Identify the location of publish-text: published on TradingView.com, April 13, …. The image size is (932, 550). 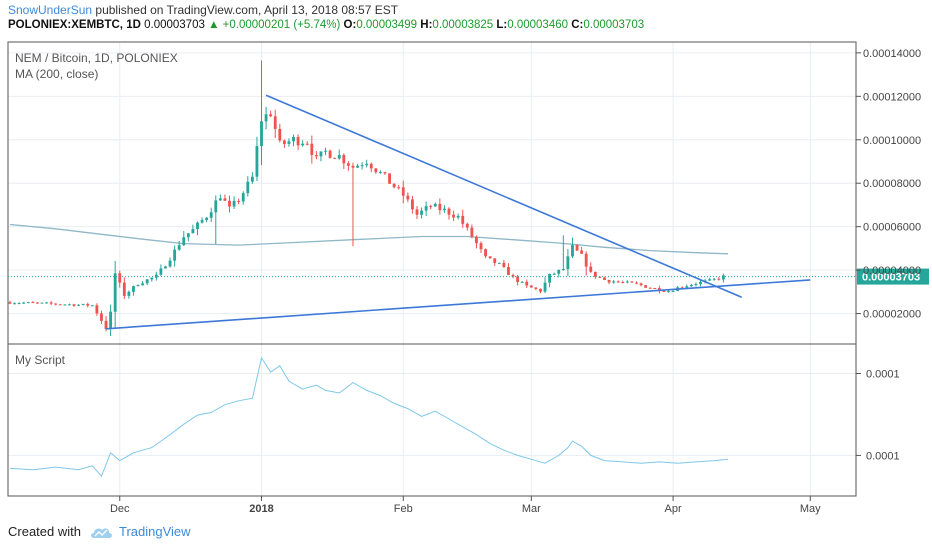
(247, 10).